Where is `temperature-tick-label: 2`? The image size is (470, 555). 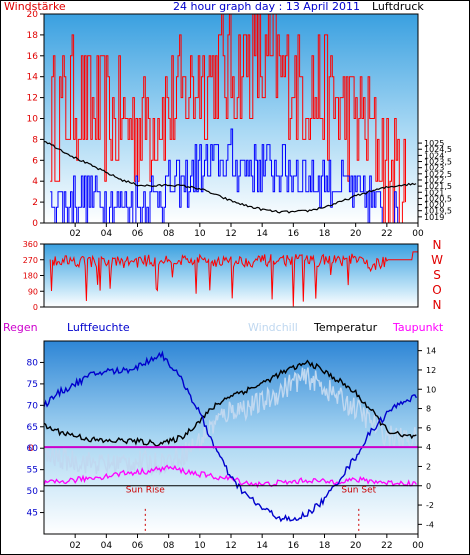
temperature-tick-label: 2 is located at coordinates (428, 466).